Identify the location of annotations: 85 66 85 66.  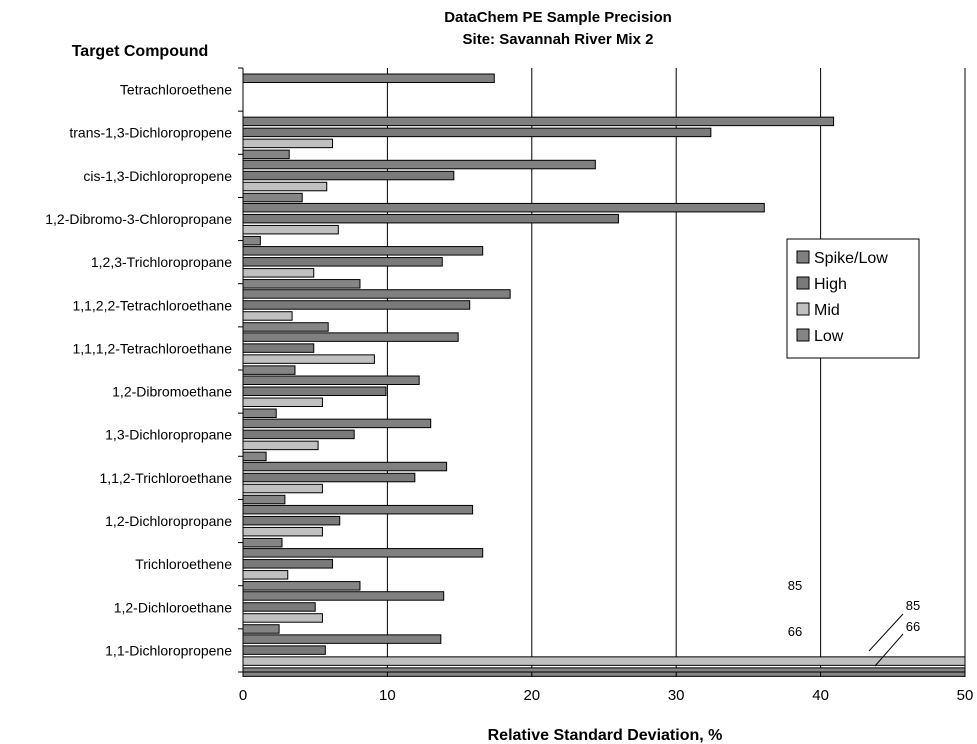
(854, 622).